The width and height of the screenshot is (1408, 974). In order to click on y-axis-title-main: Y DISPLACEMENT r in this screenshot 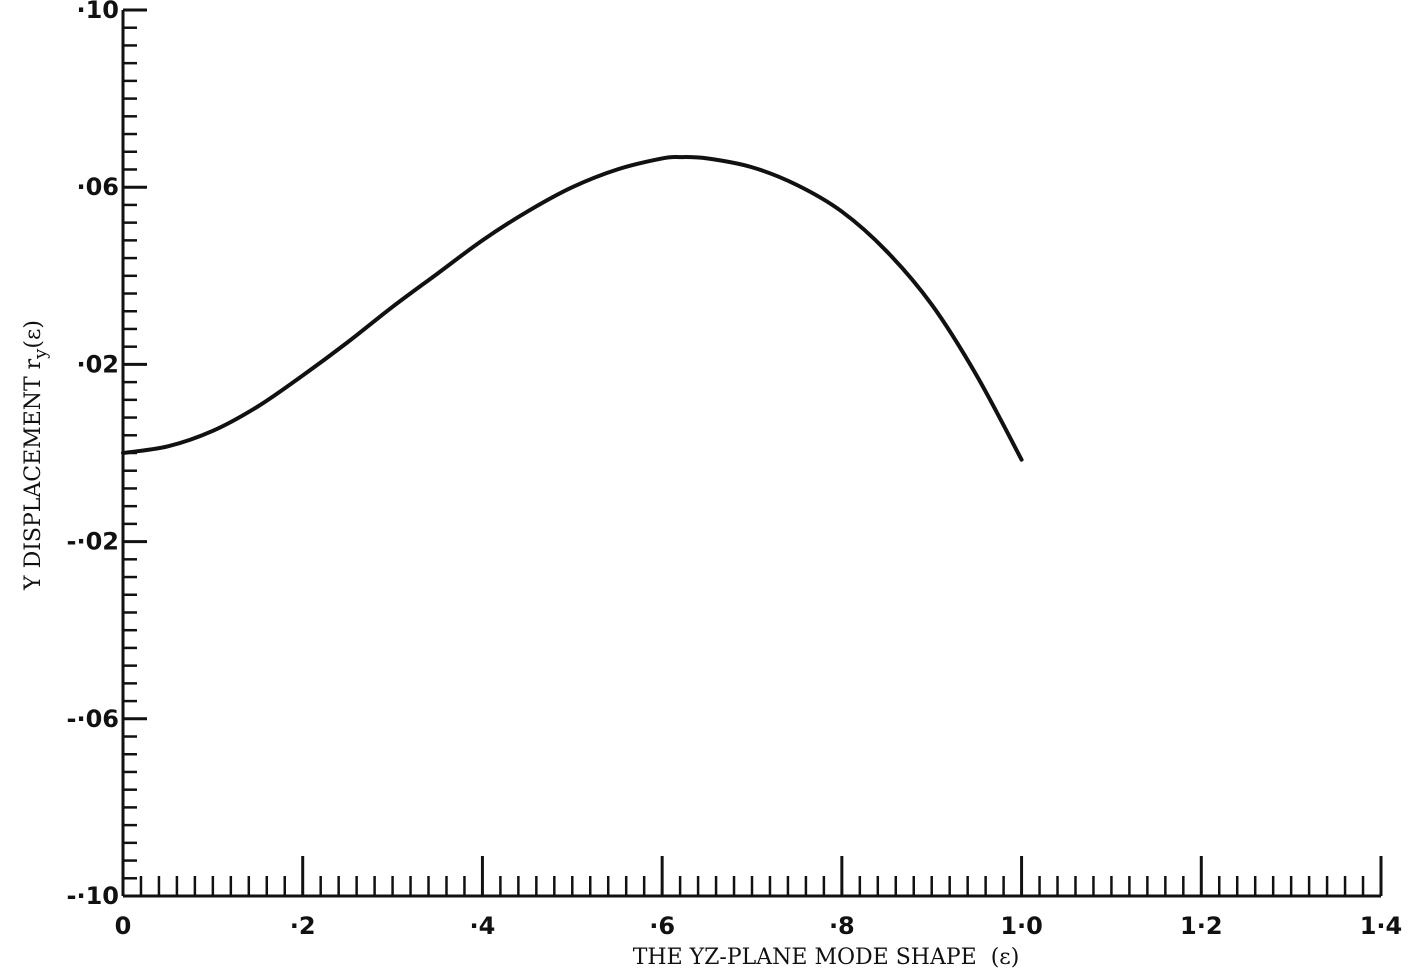, I will do `click(33, 474)`.